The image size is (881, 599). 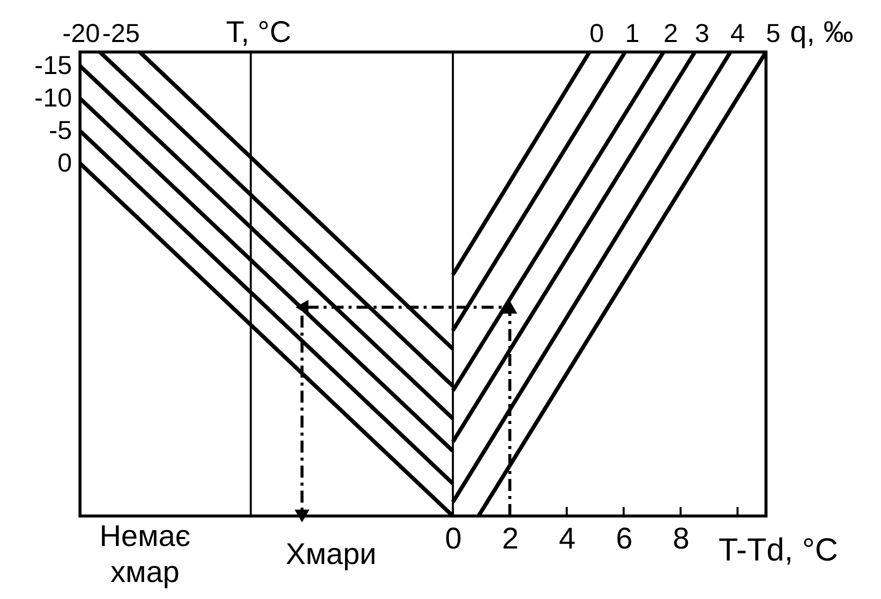 I want to click on series-label: -20, so click(x=81, y=33).